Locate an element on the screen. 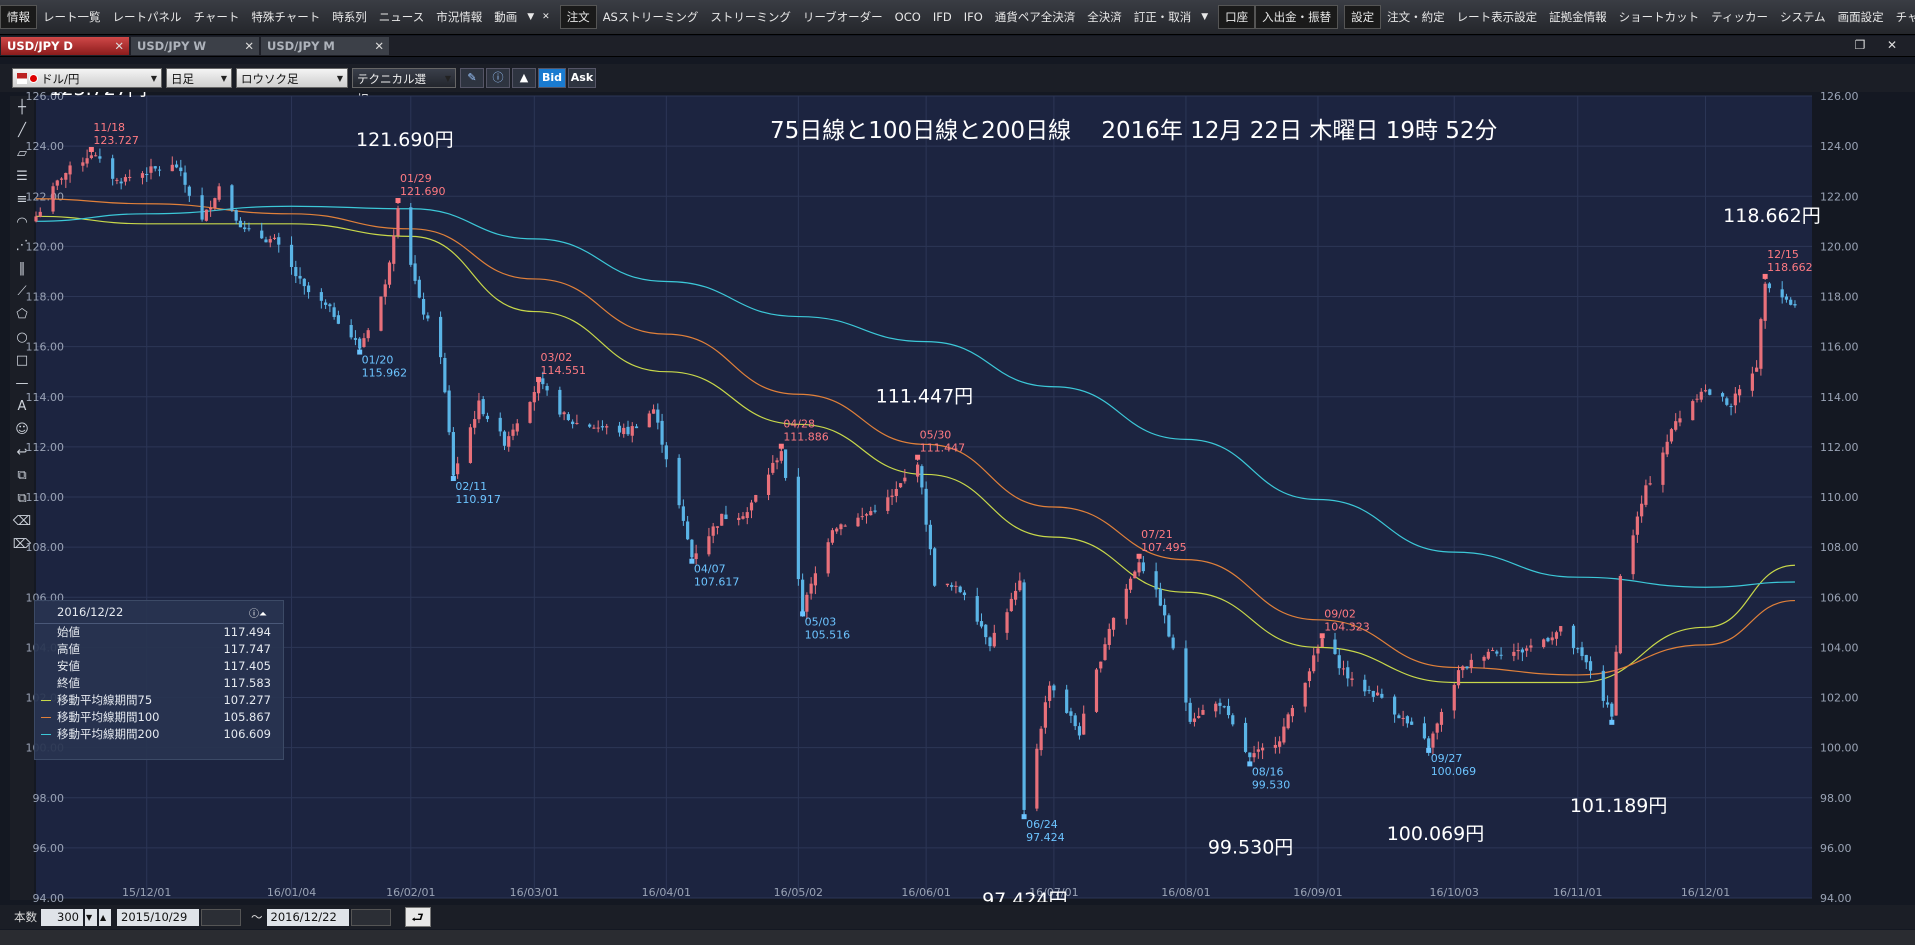 The height and width of the screenshot is (945, 1915). menu-item-24: 設定 is located at coordinates (1363, 17).